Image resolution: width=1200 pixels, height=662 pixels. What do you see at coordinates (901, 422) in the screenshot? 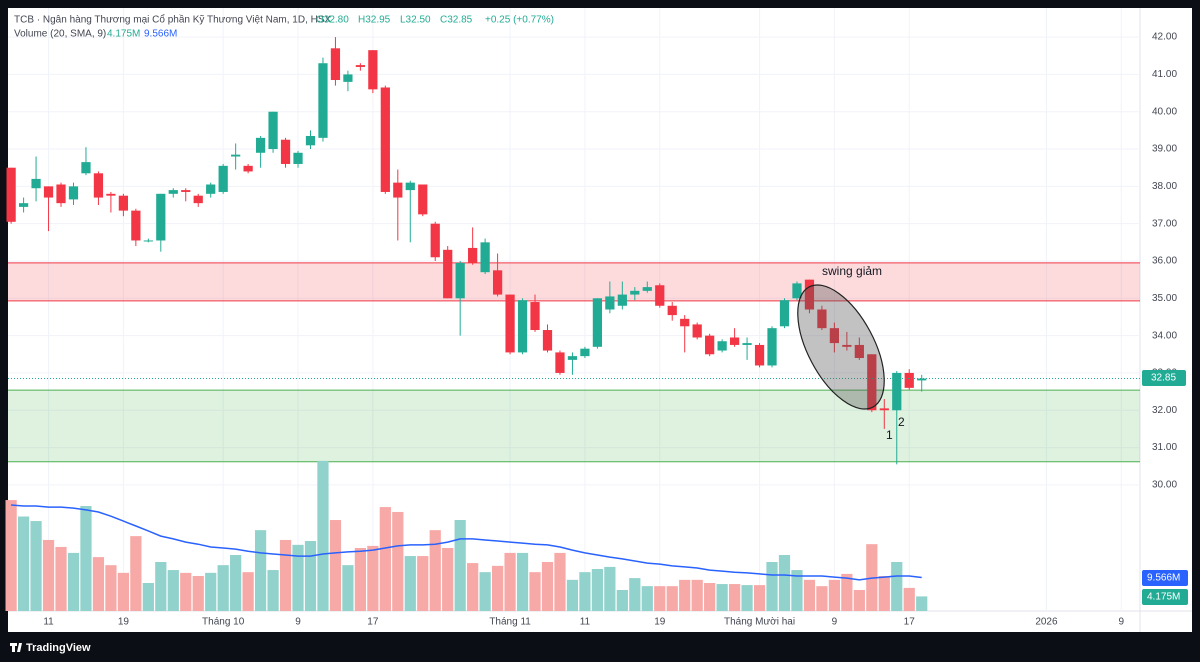
I see `annotation: 2` at bounding box center [901, 422].